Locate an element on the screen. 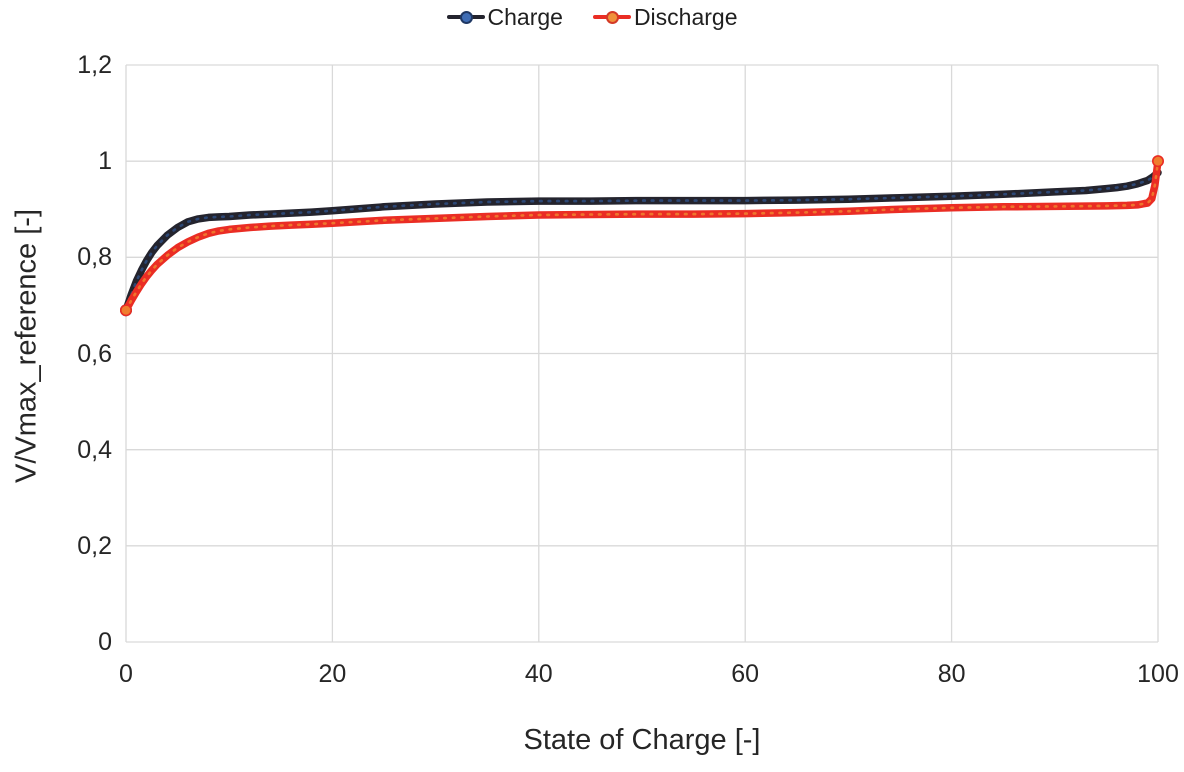 The image size is (1184, 772). legend-label-discharge: Discharge is located at coordinates (685, 16).